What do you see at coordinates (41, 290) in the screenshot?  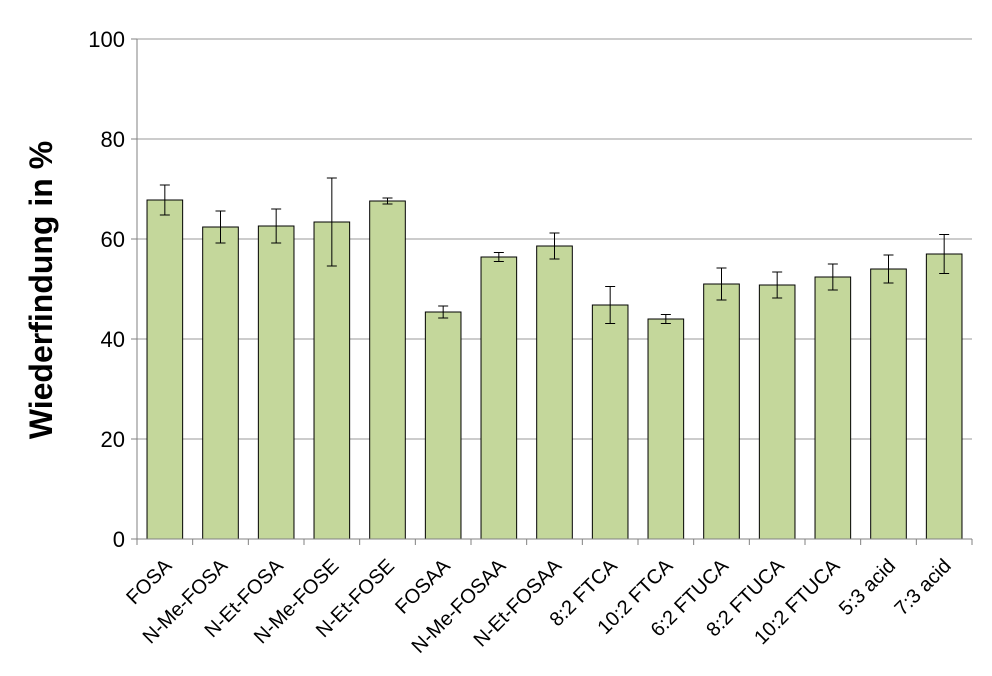 I see `y-axis-title: Wiederfindung in %` at bounding box center [41, 290].